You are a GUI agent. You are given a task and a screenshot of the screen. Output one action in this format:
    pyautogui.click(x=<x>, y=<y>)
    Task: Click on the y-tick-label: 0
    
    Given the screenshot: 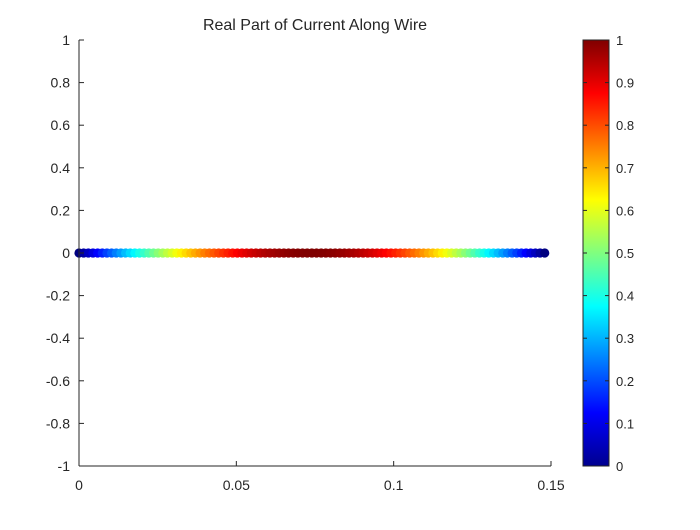 What is the action you would take?
    pyautogui.click(x=66, y=253)
    